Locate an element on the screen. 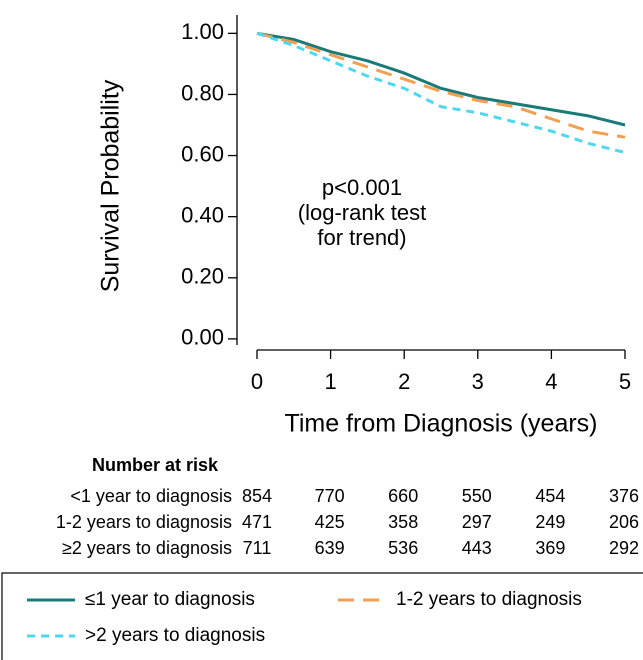 This screenshot has height=660, width=643. risk-count: 550 is located at coordinates (477, 496).